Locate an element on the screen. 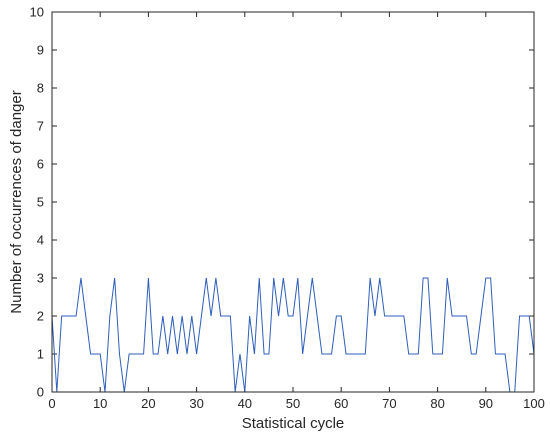 The width and height of the screenshot is (550, 442). x-tick-label: 30 is located at coordinates (196, 403).